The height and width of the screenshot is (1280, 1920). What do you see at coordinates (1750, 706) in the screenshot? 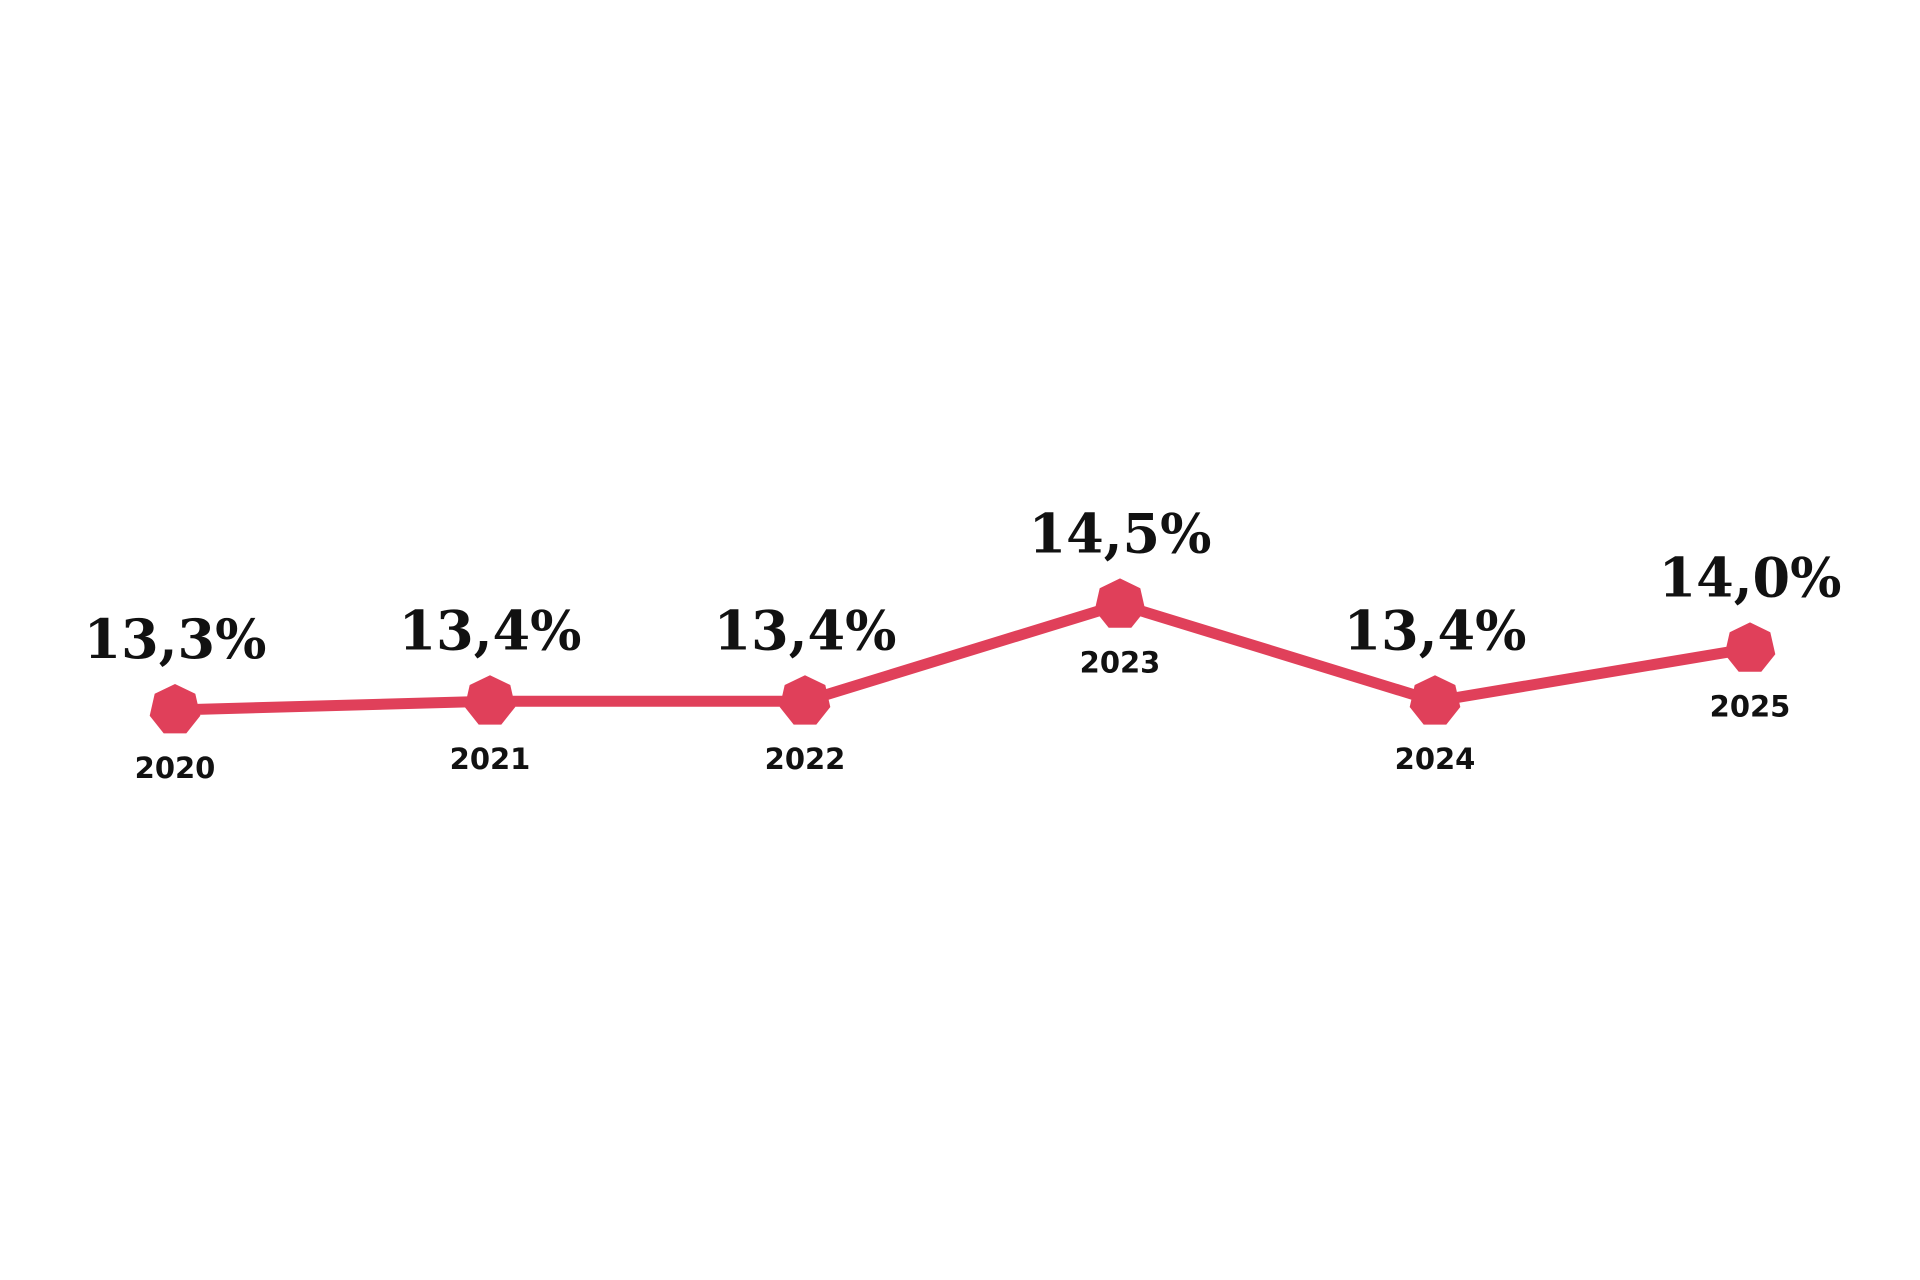
I see `x-tick-label: 2025` at bounding box center [1750, 706].